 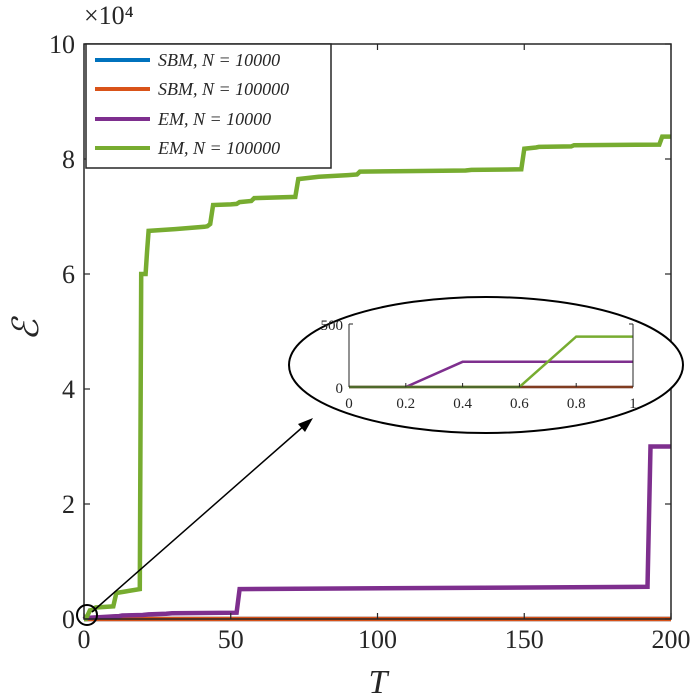 What do you see at coordinates (68, 504) in the screenshot?
I see `y-tick-label: 2` at bounding box center [68, 504].